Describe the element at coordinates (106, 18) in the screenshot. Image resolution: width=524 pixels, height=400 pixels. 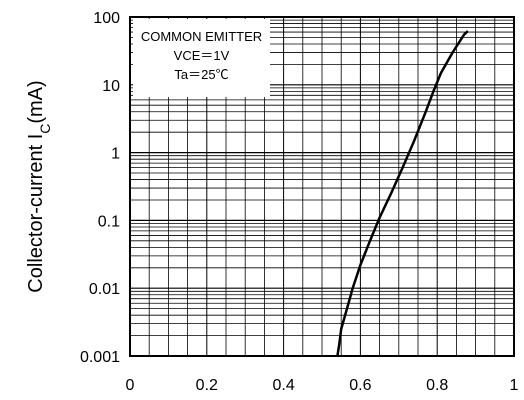
I see `y-tick-label: 100` at that location.